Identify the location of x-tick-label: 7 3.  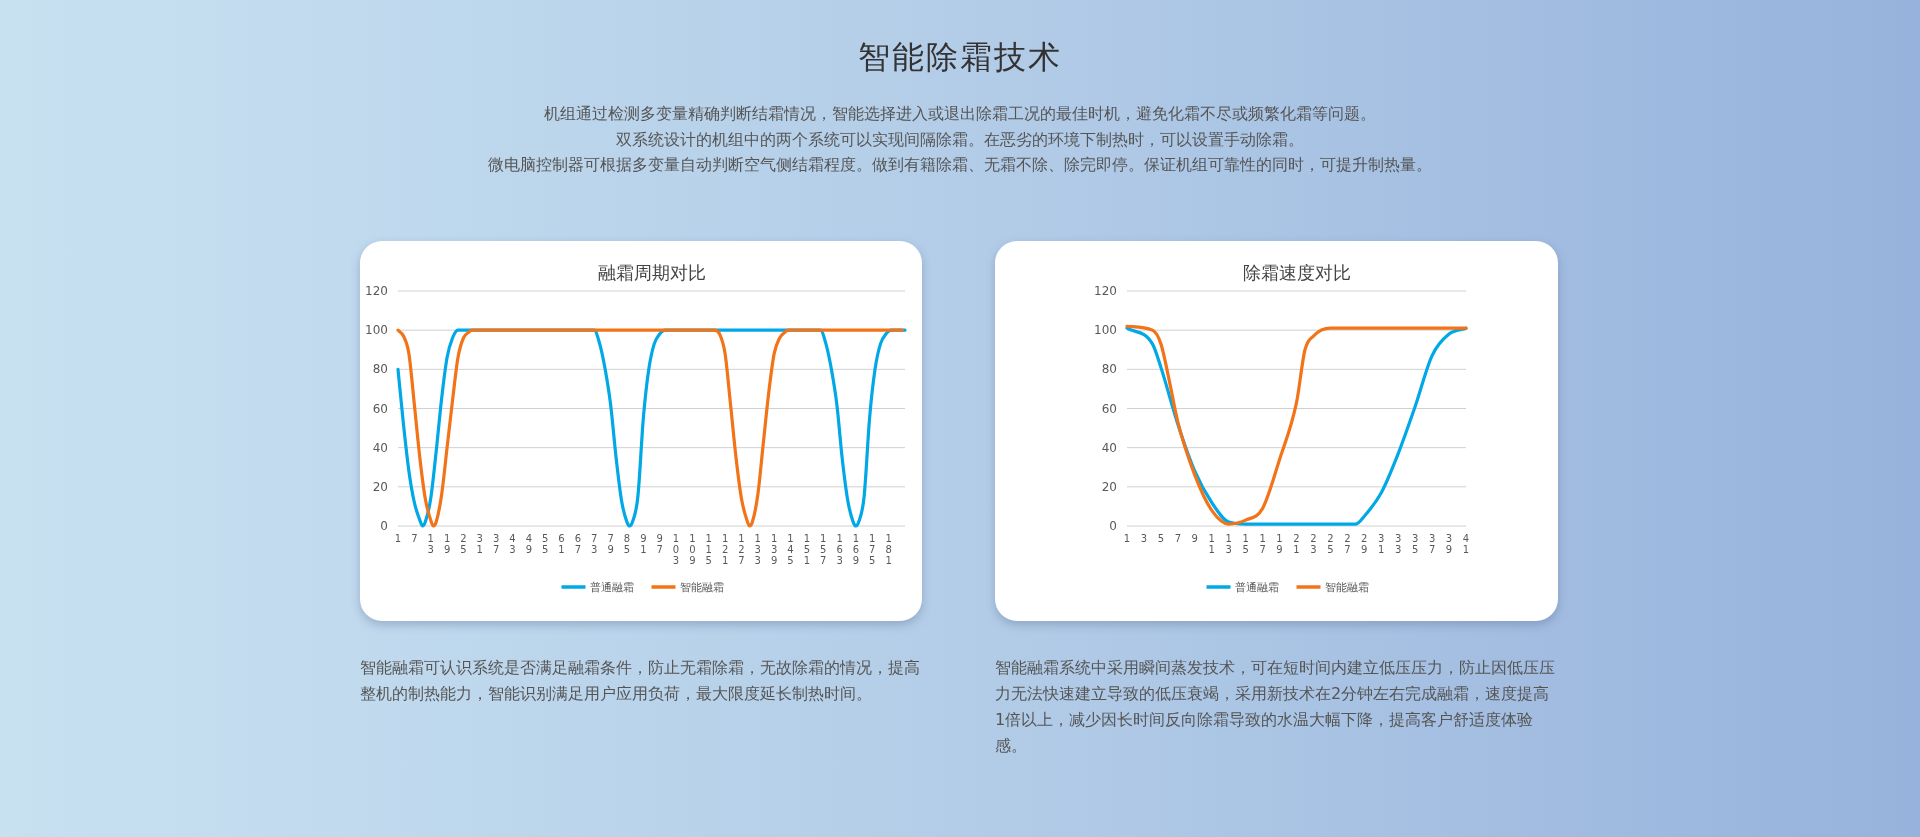
(594, 544).